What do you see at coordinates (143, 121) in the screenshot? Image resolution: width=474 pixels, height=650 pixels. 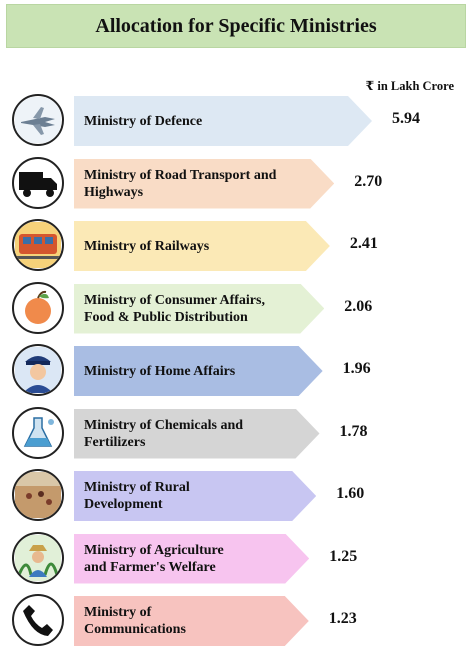 I see `ministry-label: Ministry of Defence` at bounding box center [143, 121].